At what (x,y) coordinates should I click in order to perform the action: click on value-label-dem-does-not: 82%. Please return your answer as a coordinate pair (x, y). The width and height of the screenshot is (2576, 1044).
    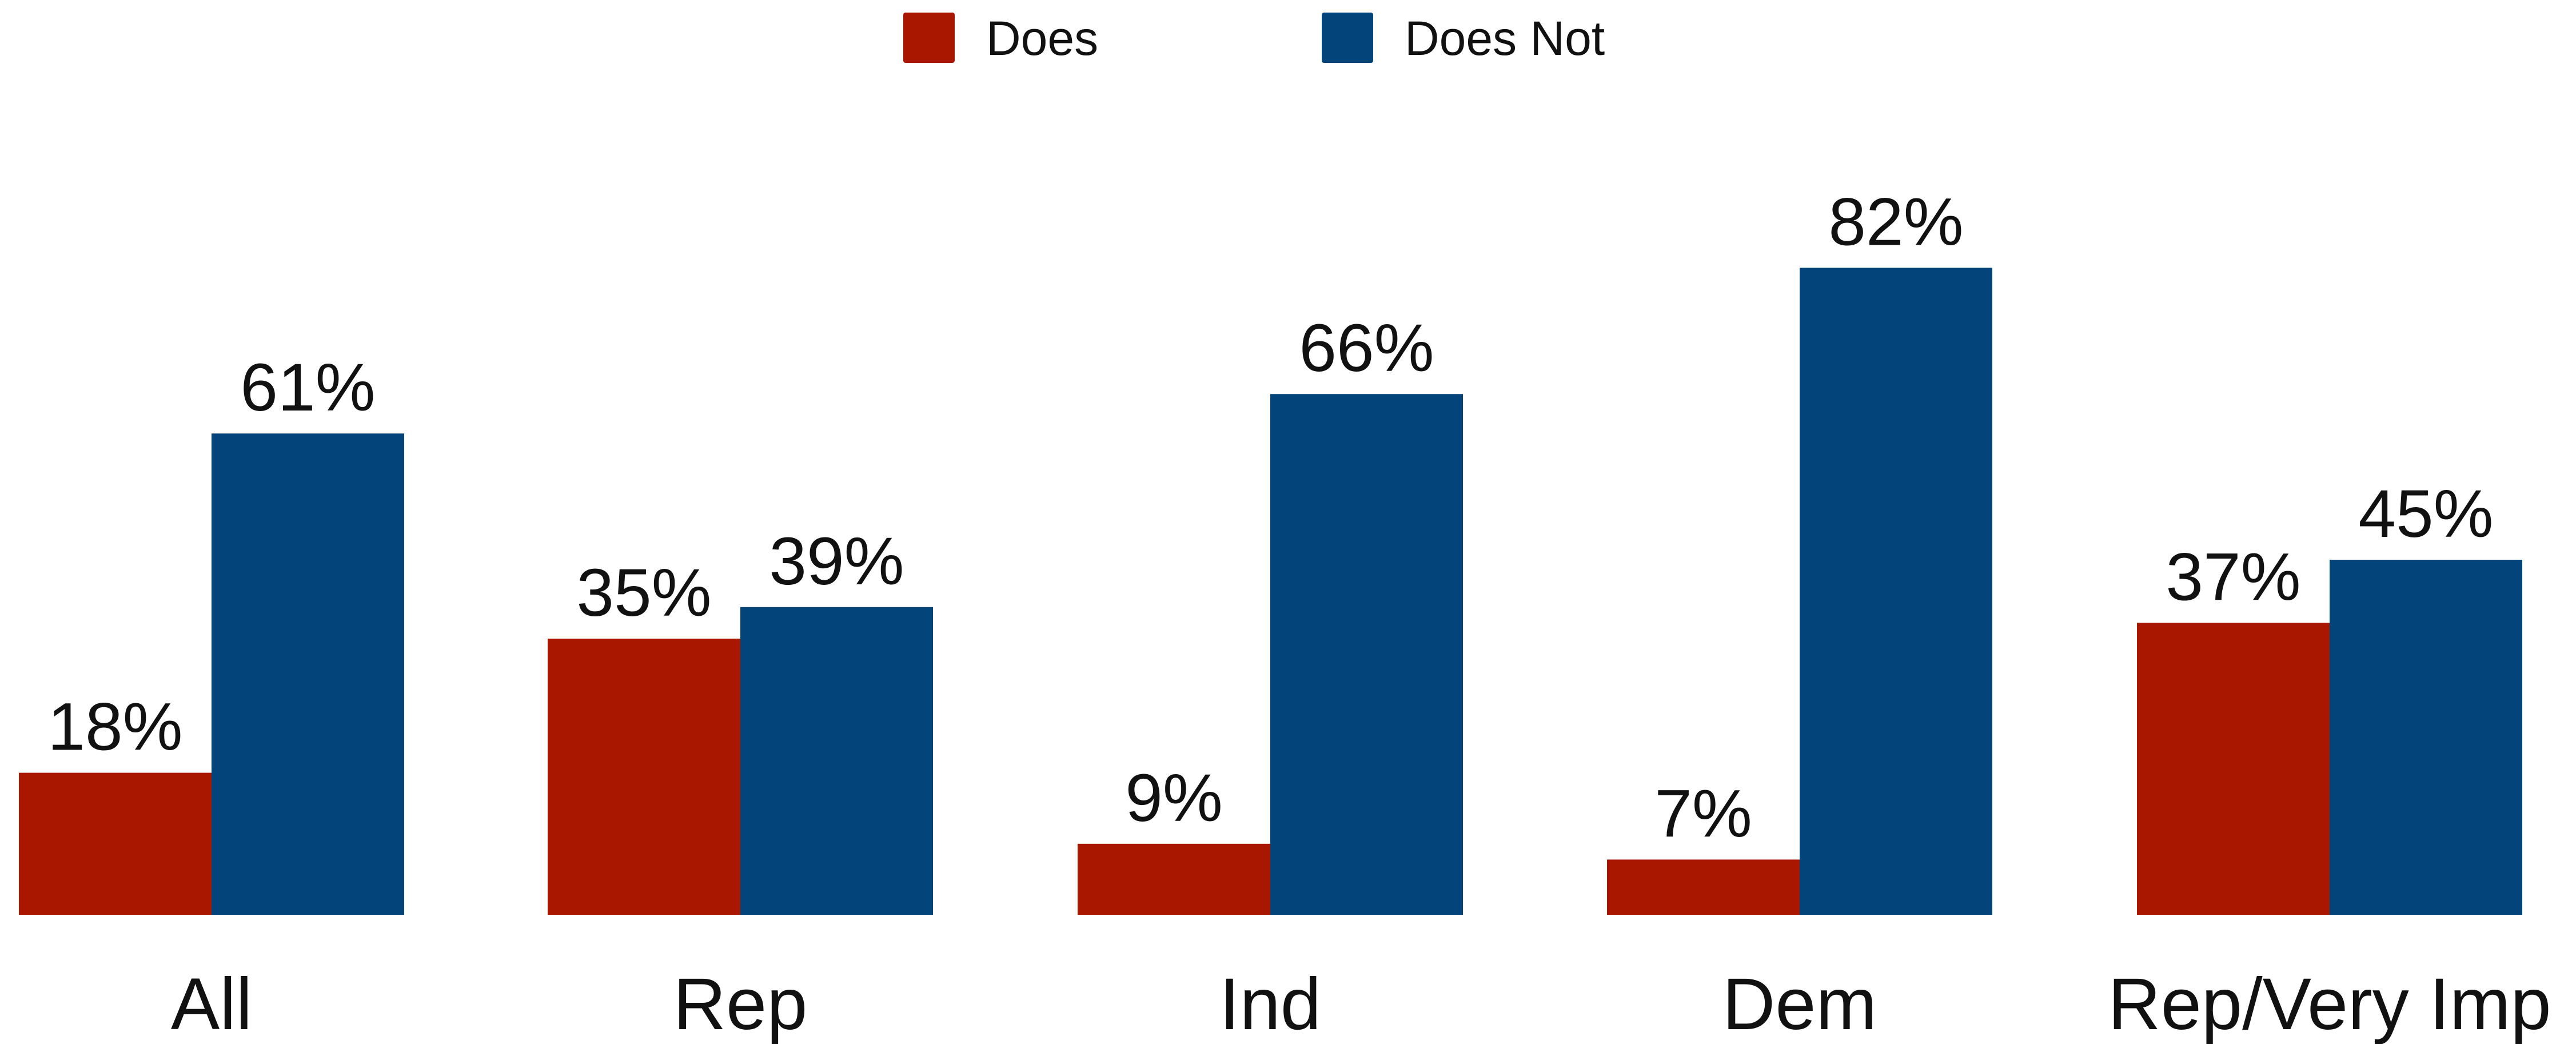
    Looking at the image, I should click on (1895, 222).